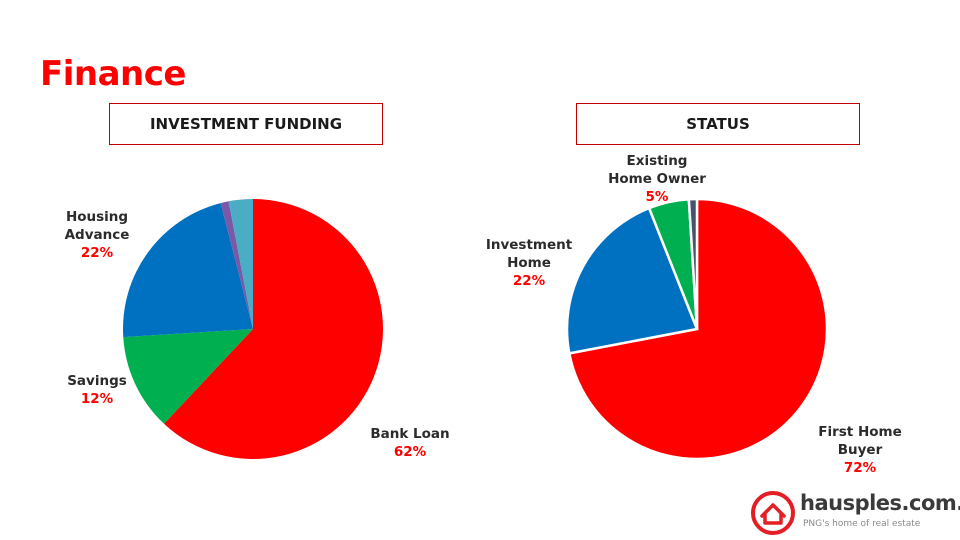 The image size is (960, 540). Describe the element at coordinates (246, 124) in the screenshot. I see `investment-funding-header: INVESTMENT FUNDING` at that location.